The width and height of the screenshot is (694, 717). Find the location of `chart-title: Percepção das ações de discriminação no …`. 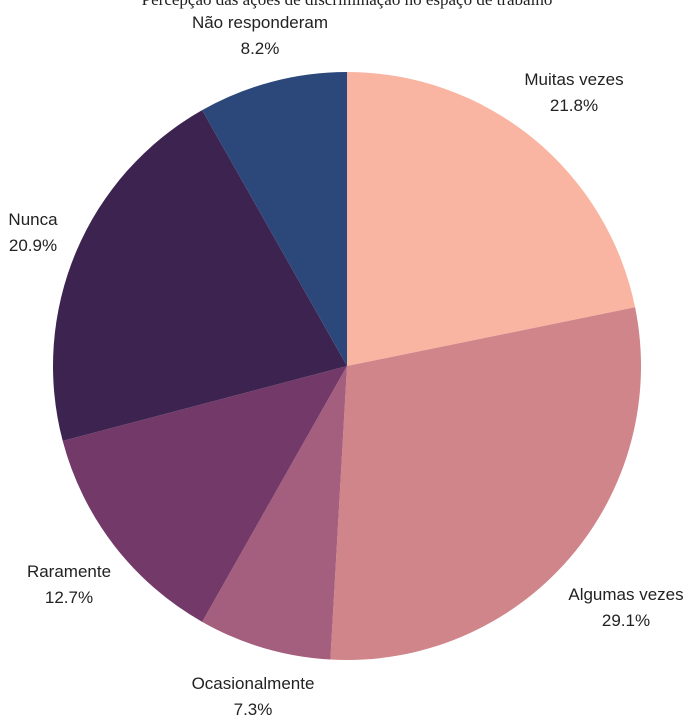

chart-title: Percepção das ações de discriminação no … is located at coordinates (347, 4).